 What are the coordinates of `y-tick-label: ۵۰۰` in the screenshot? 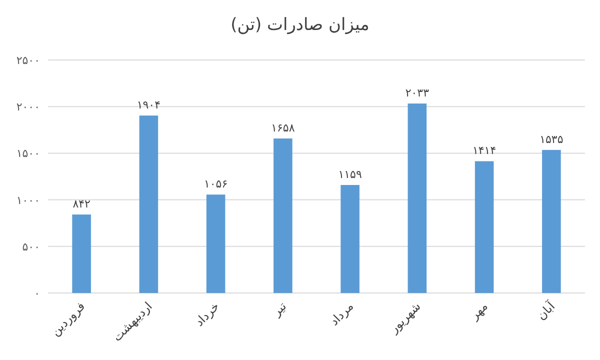 It's located at (31, 247).